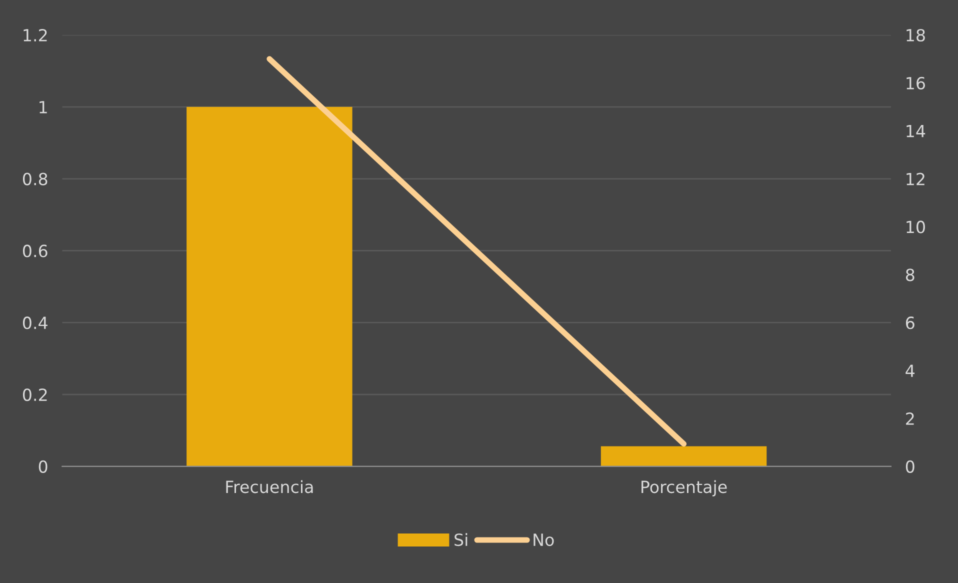 Image resolution: width=958 pixels, height=583 pixels. What do you see at coordinates (35, 179) in the screenshot?
I see `y-tick-label: 0.8` at bounding box center [35, 179].